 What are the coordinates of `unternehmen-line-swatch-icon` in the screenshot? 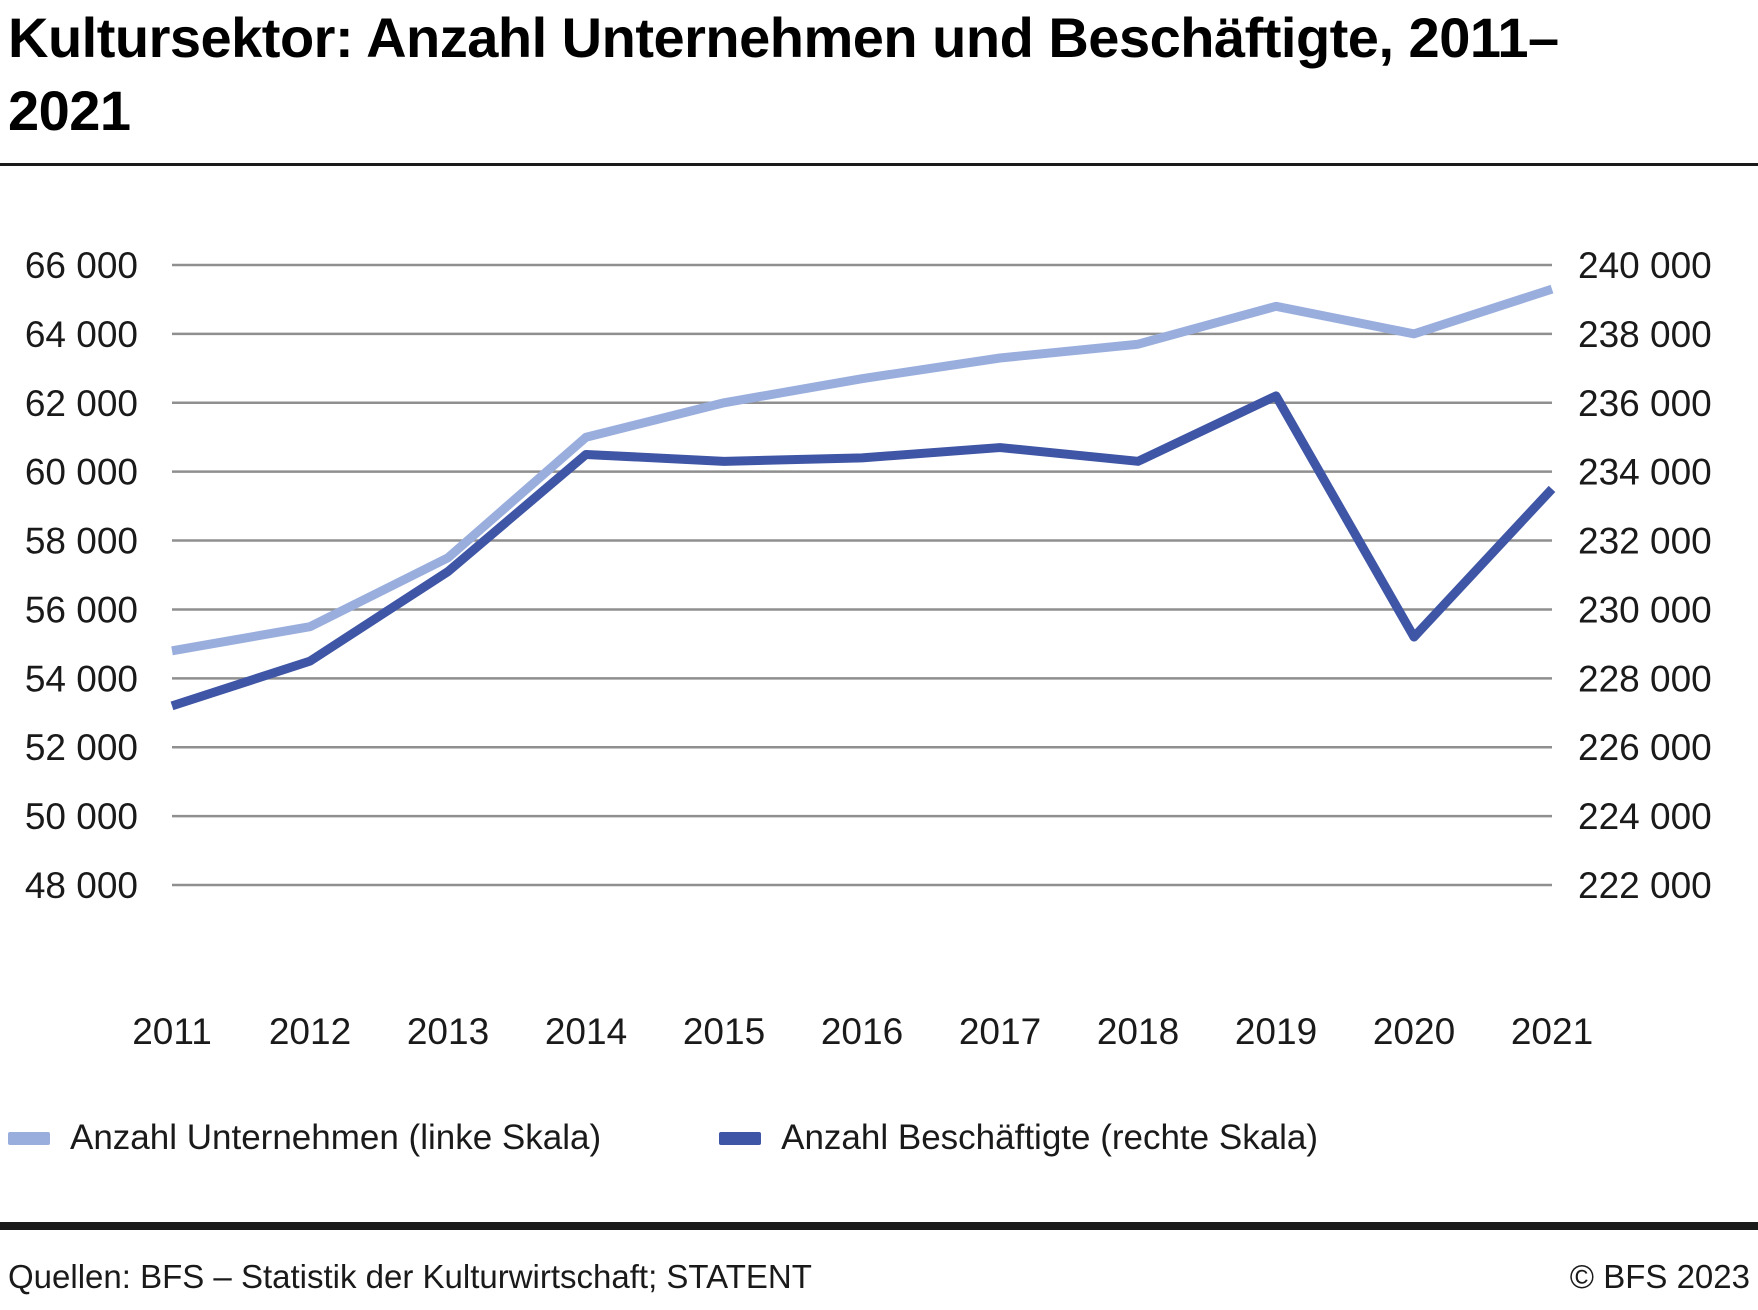 It's located at (29, 1138).